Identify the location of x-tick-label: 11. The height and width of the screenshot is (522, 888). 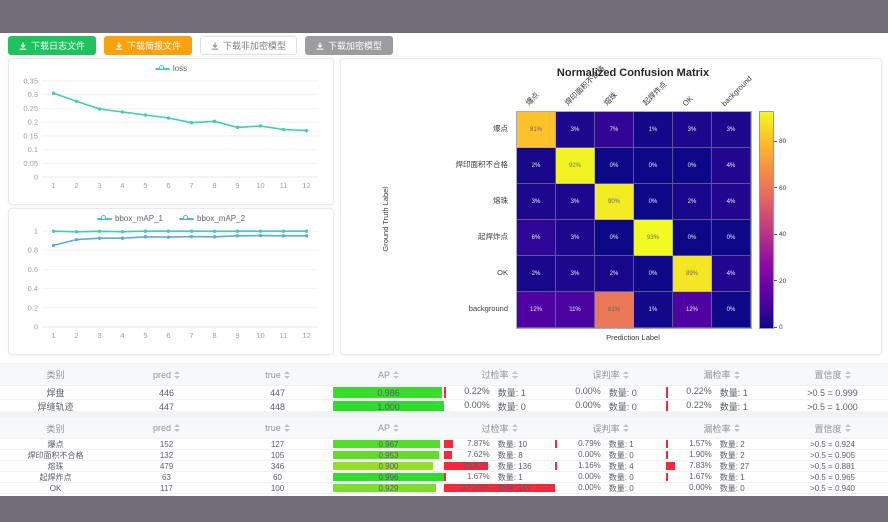
(284, 335).